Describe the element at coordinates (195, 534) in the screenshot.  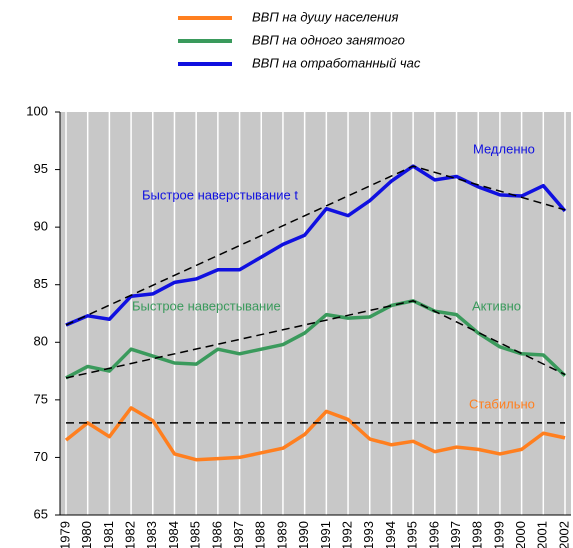
I see `x-tick-label: 1985` at that location.